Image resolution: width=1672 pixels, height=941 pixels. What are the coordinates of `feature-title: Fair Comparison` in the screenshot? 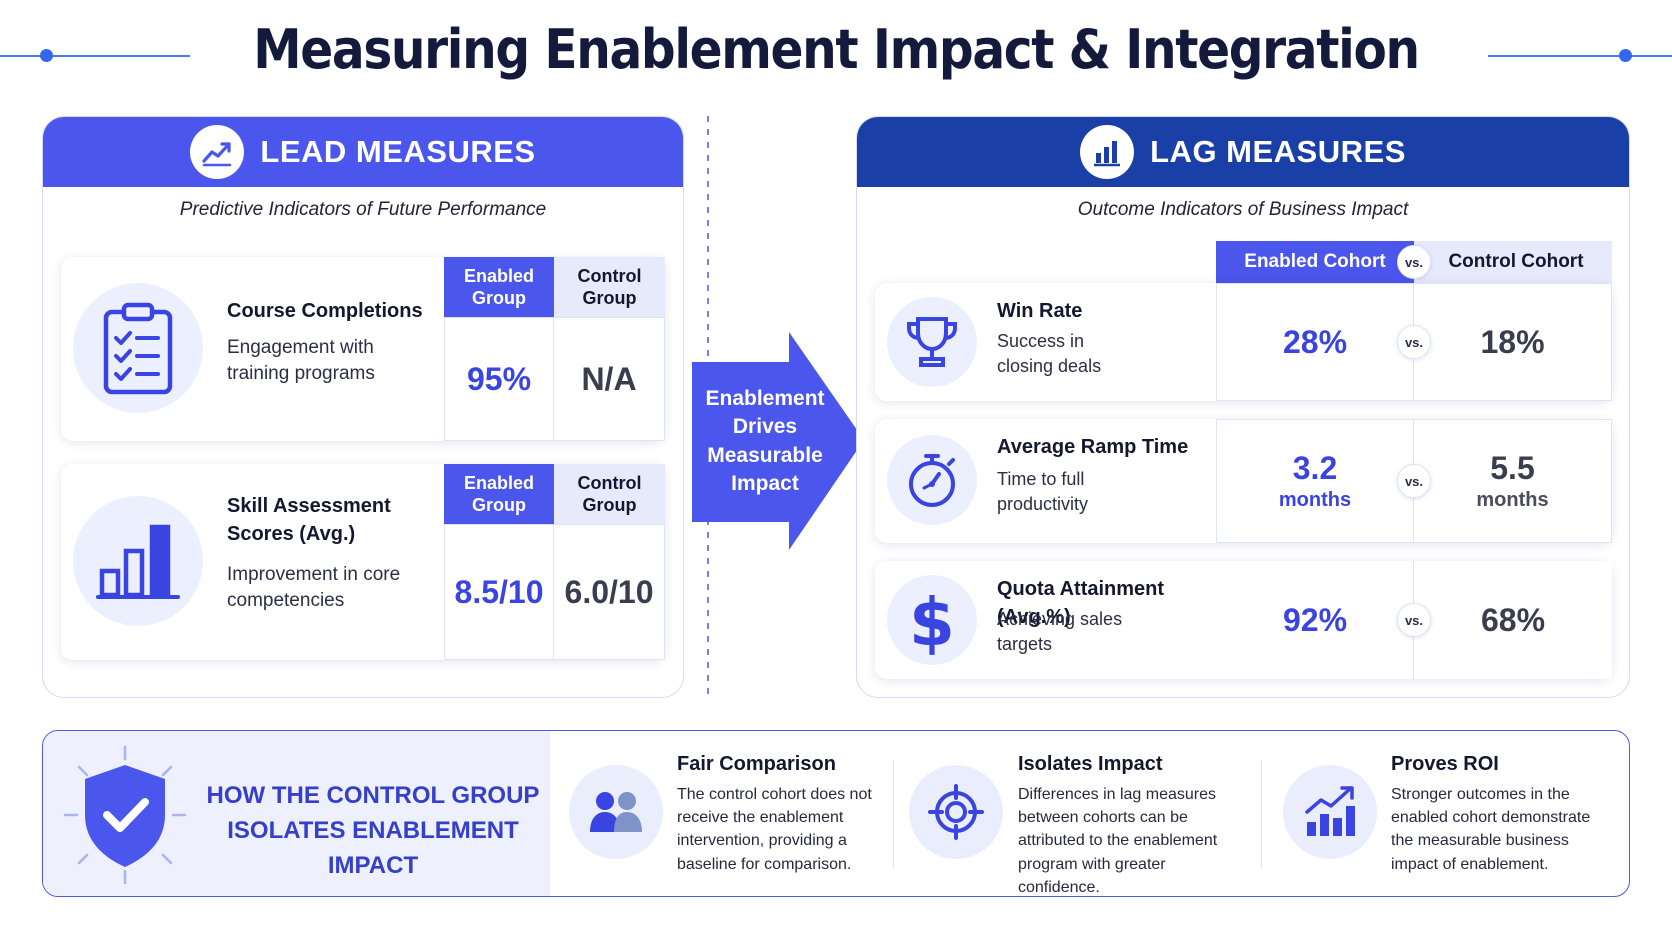 It's located at (756, 764).